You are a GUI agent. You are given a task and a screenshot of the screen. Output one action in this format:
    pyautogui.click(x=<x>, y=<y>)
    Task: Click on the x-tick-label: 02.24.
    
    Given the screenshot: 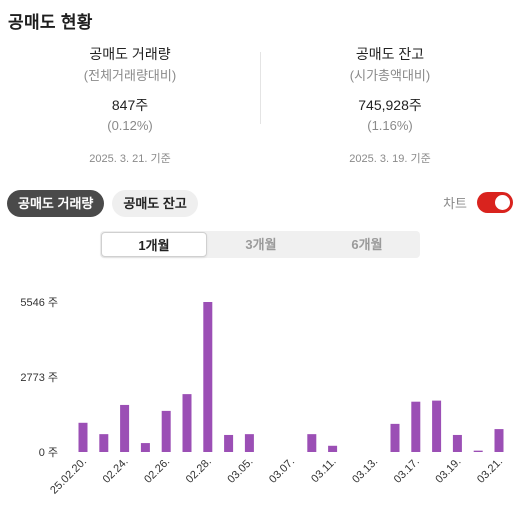 What is the action you would take?
    pyautogui.click(x=116, y=471)
    